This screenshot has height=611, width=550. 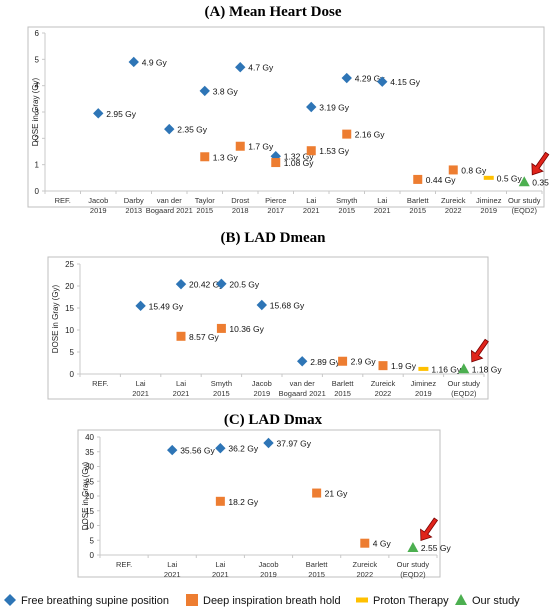 I want to click on y-tick-label: 4, so click(x=37, y=86).